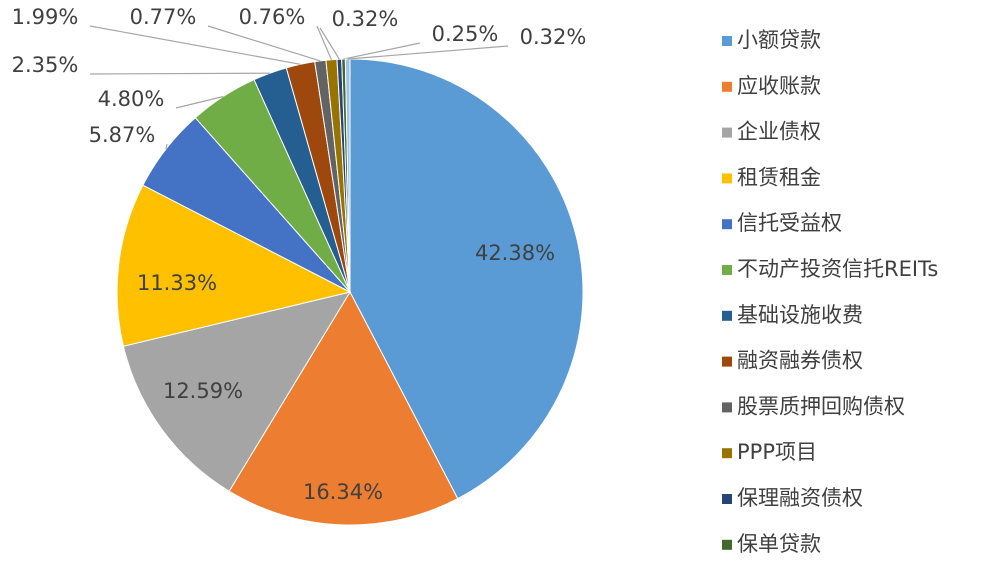 The width and height of the screenshot is (1003, 566). Describe the element at coordinates (515, 253) in the screenshot. I see `data-label: 42.38%` at that location.